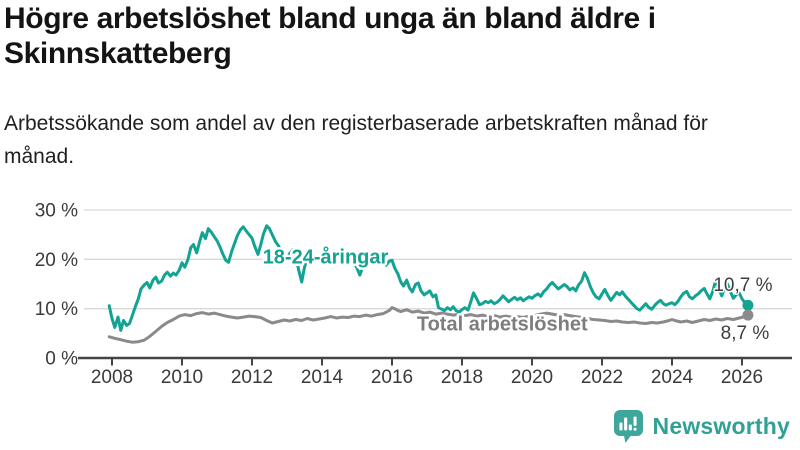 This screenshot has height=450, width=800. I want to click on x-axis-tick-label: 2008, so click(112, 377).